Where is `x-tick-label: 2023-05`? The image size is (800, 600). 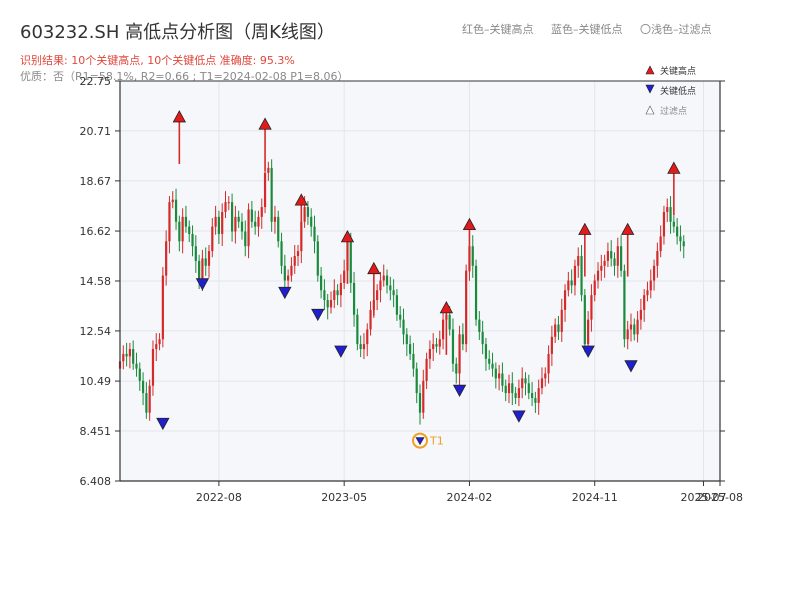
x-tick-label: 2023-05 is located at coordinates (344, 497).